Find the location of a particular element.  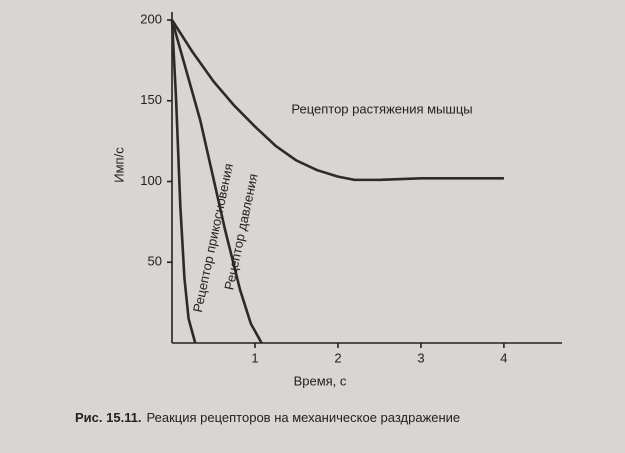

x-tick-label: 4 is located at coordinates (503, 357).